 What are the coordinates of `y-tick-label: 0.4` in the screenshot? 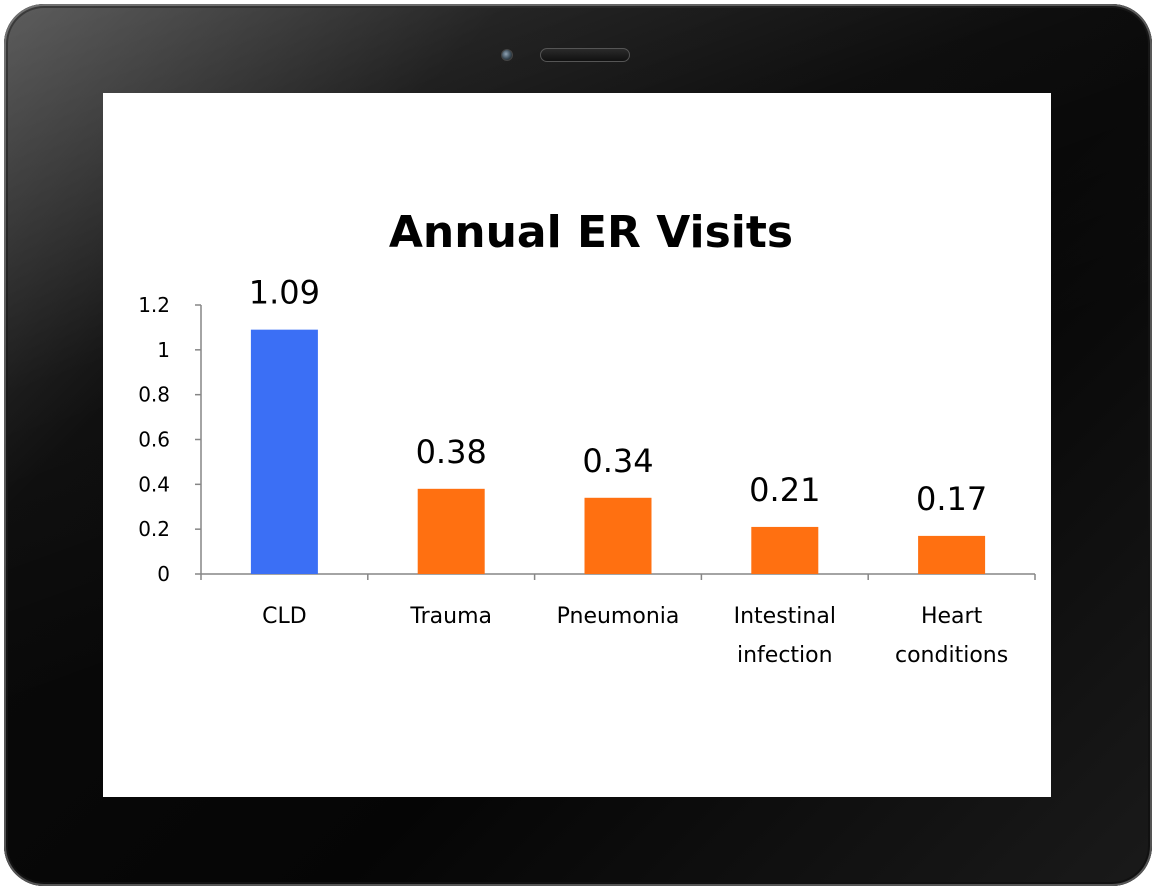 It's located at (154, 484).